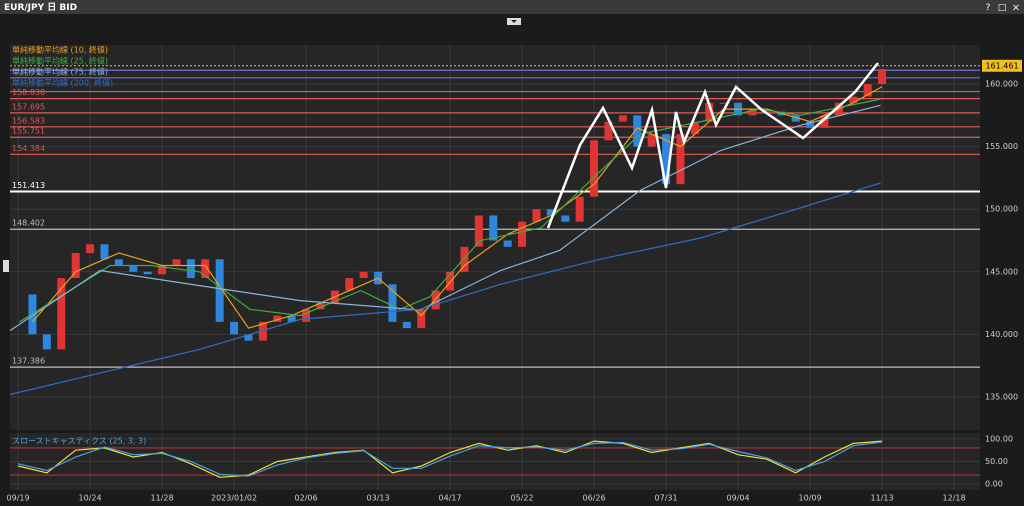  I want to click on collapse-arrow, so click(514, 21).